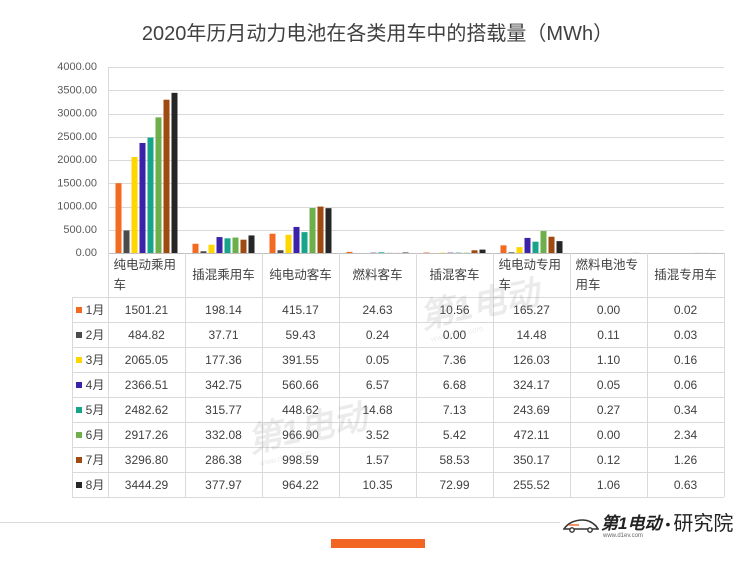 The image size is (755, 571). I want to click on category-label: 插混乘用车, so click(223, 275).